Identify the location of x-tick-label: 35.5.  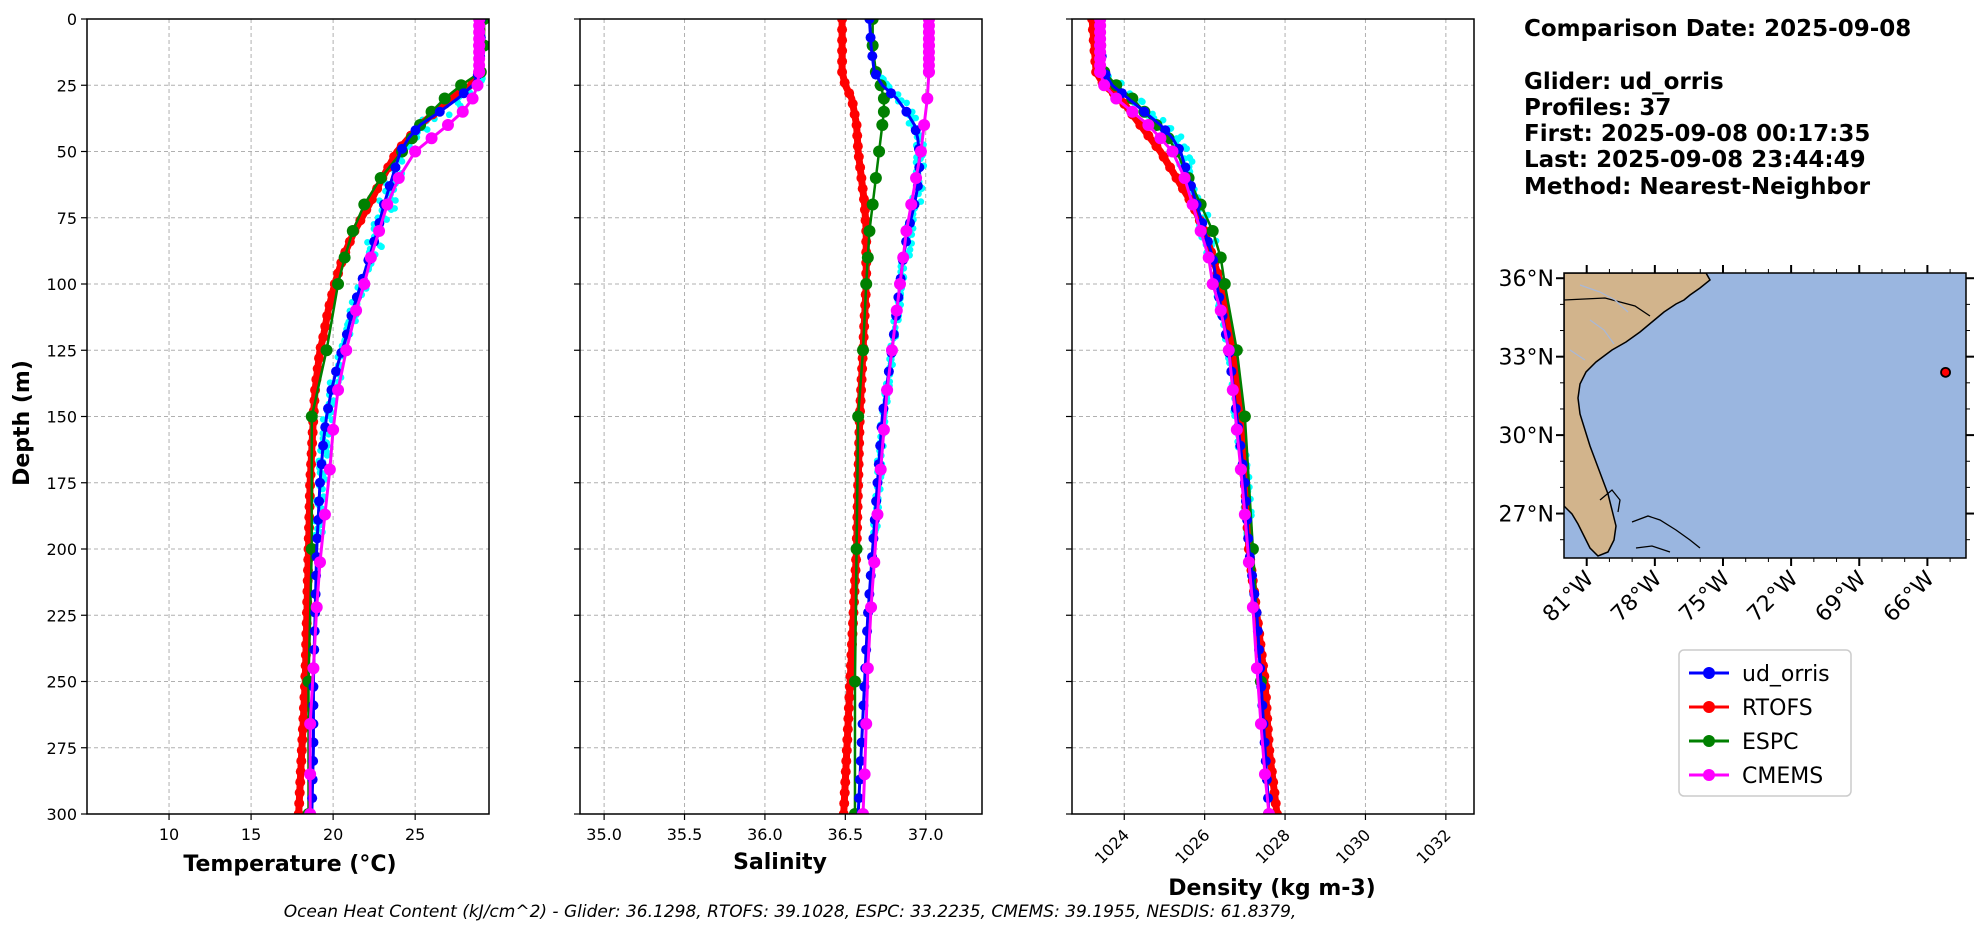
(685, 834).